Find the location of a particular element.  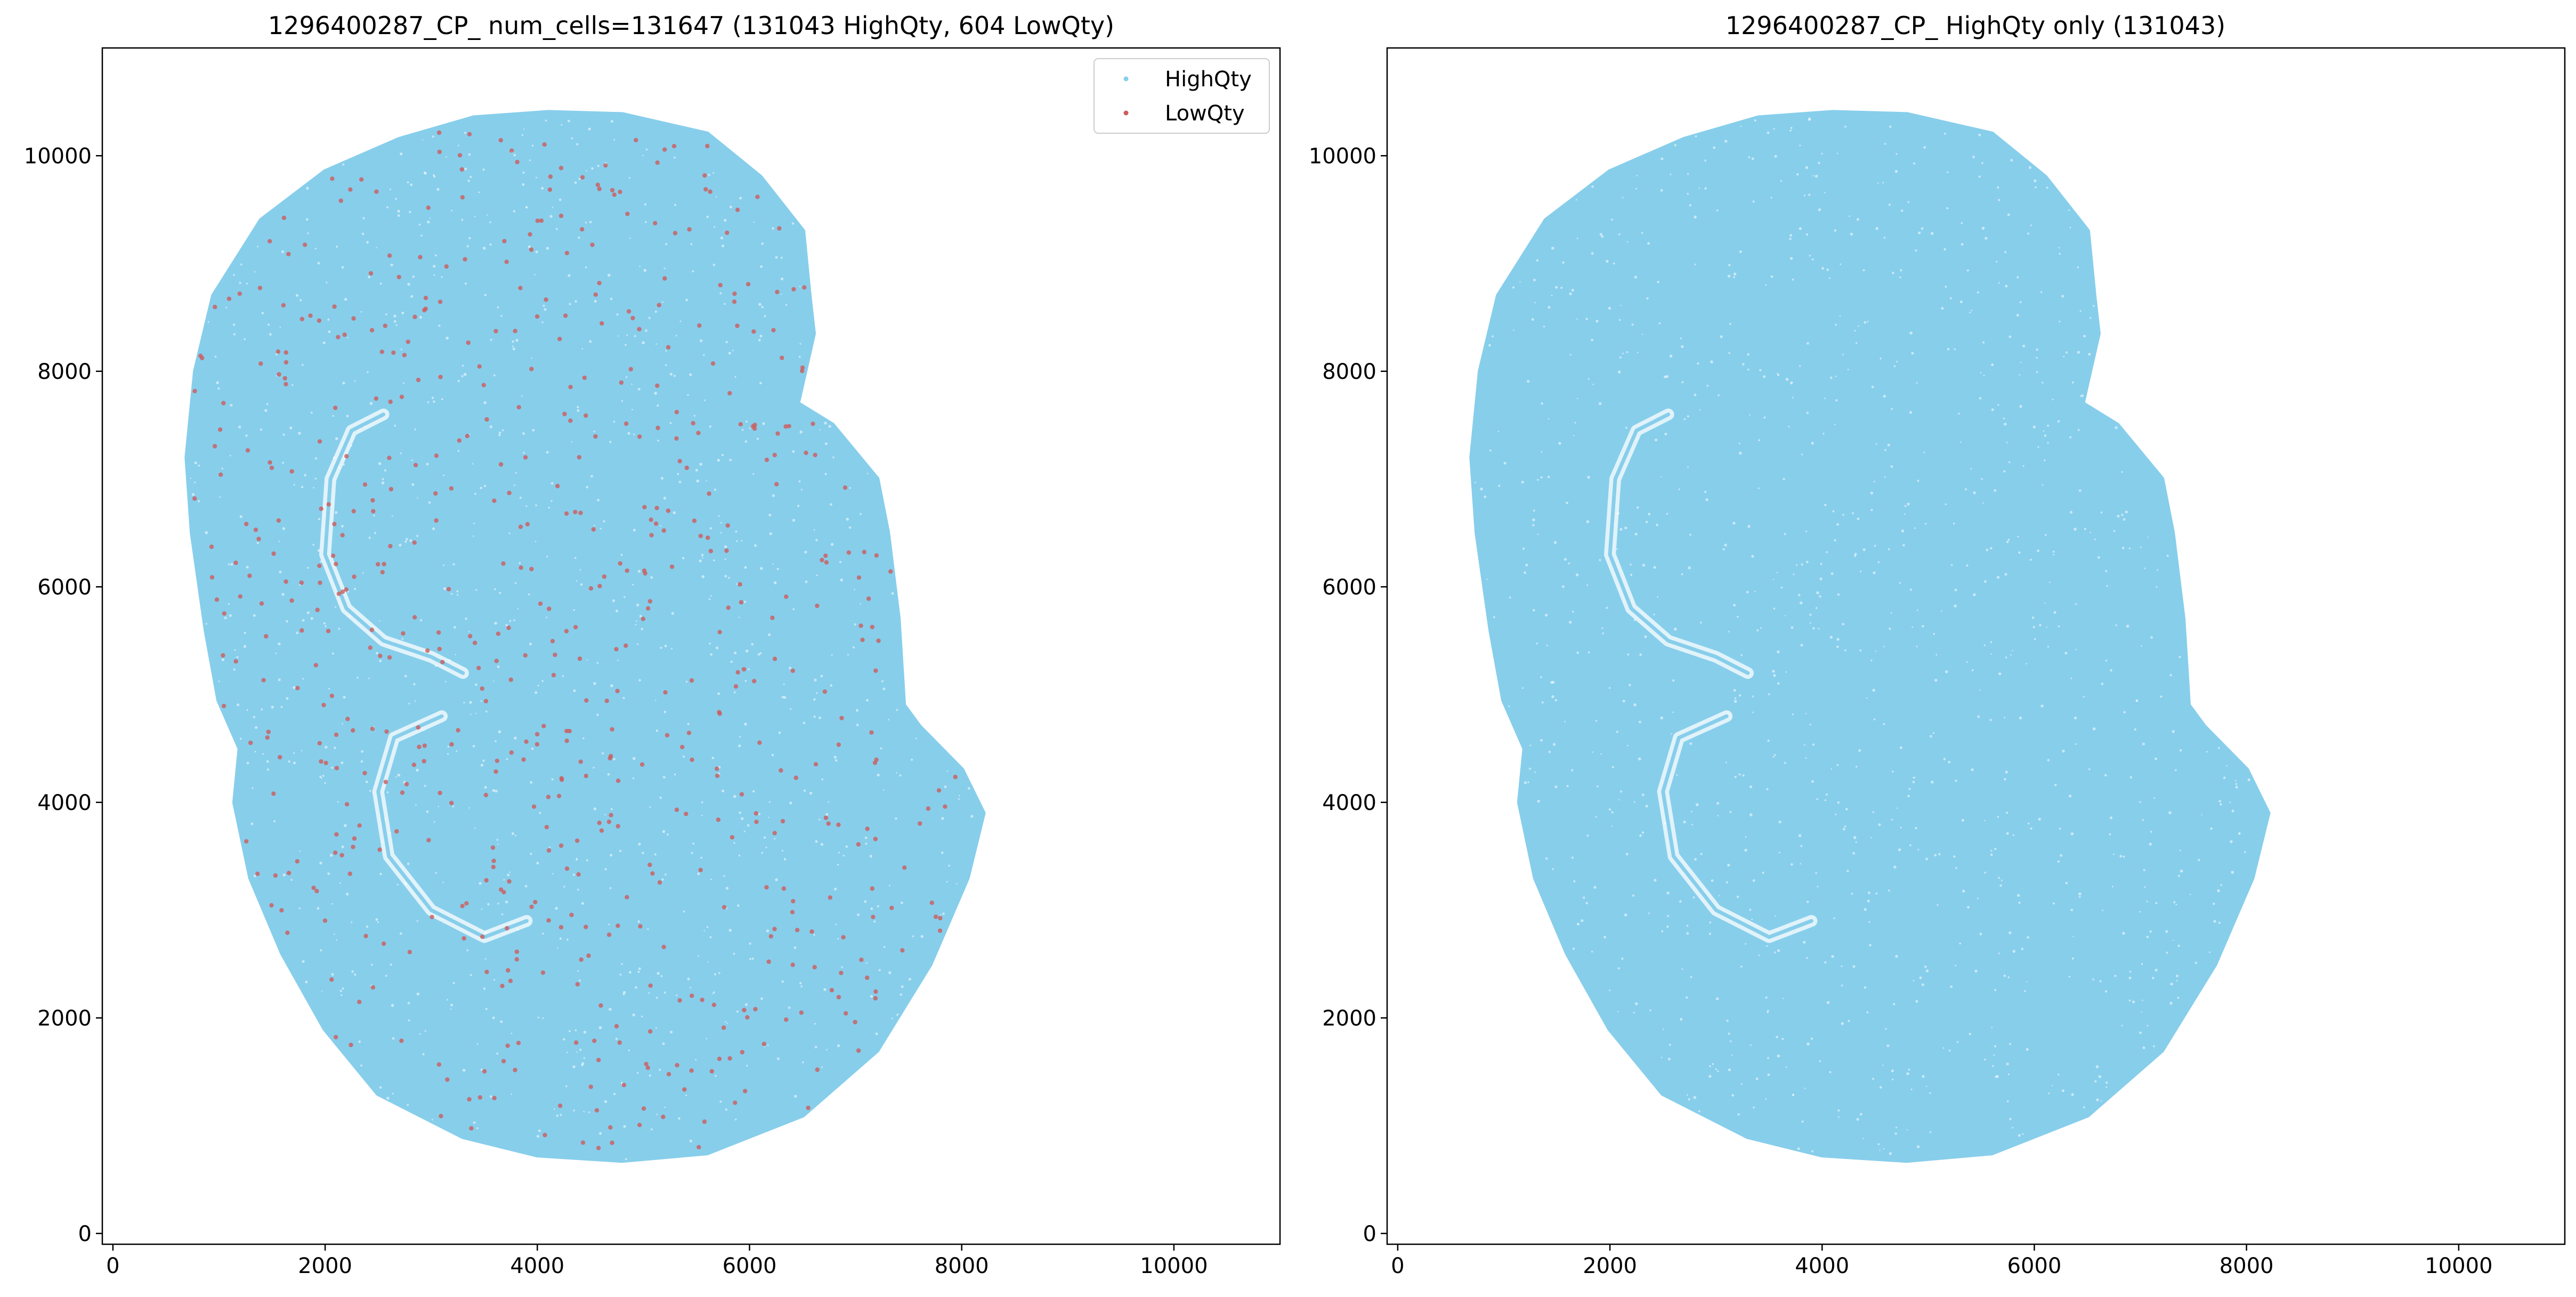

y-tick-label: 2000 is located at coordinates (64, 1018).